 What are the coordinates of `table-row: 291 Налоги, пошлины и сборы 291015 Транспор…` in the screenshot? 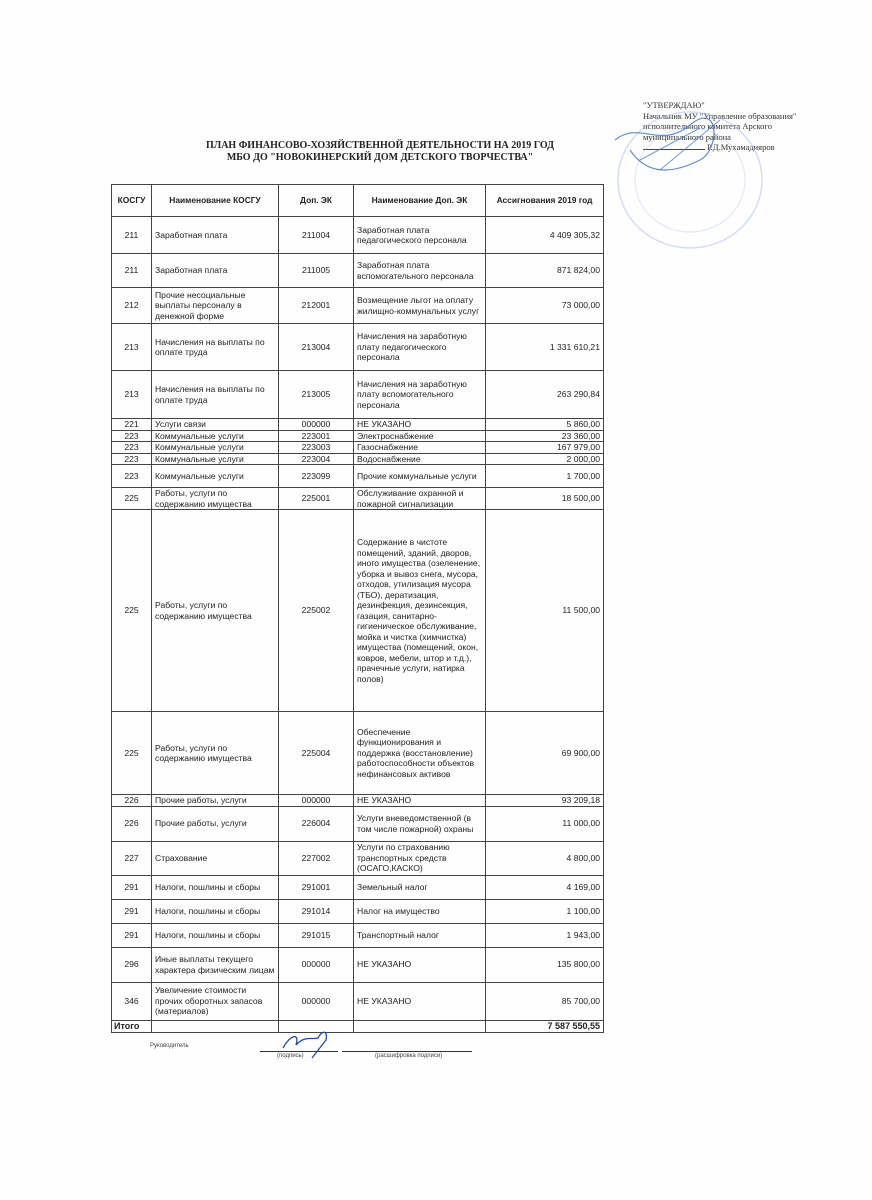 It's located at (357, 935).